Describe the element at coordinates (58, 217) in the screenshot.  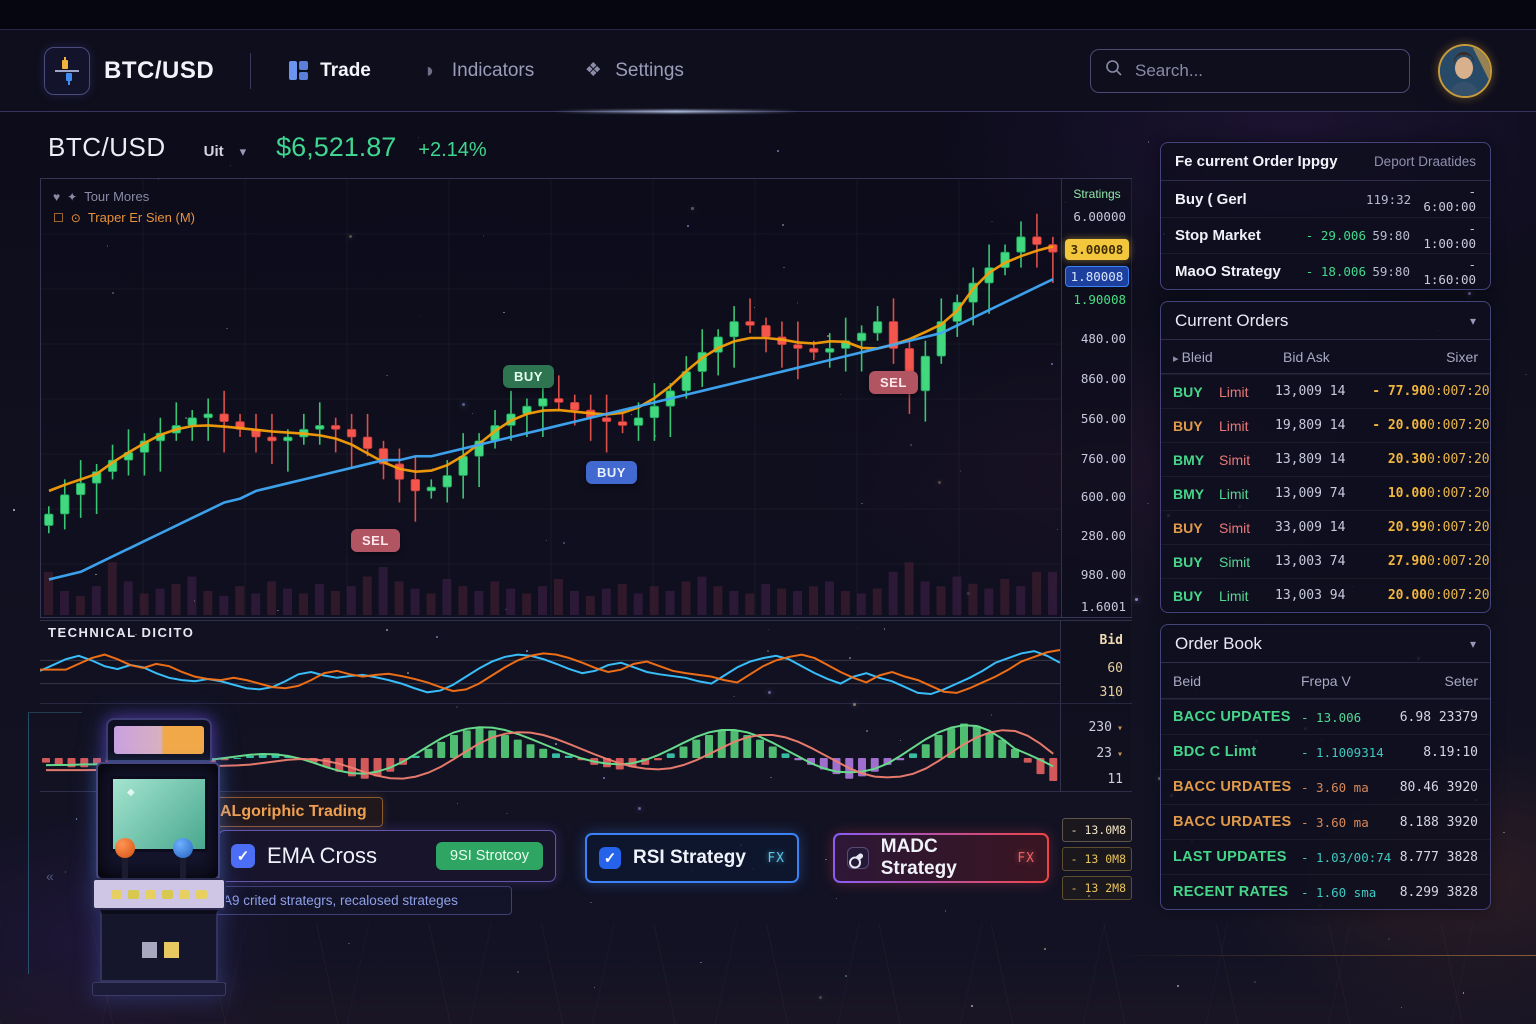
I see `checkbox-icon: ☐` at that location.